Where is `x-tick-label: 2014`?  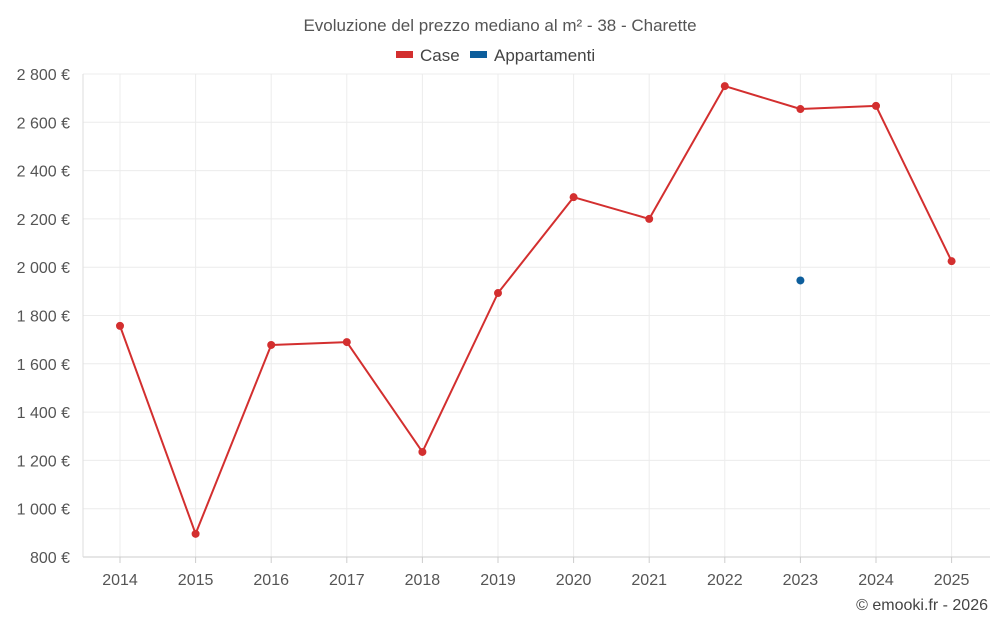 x-tick-label: 2014 is located at coordinates (120, 580).